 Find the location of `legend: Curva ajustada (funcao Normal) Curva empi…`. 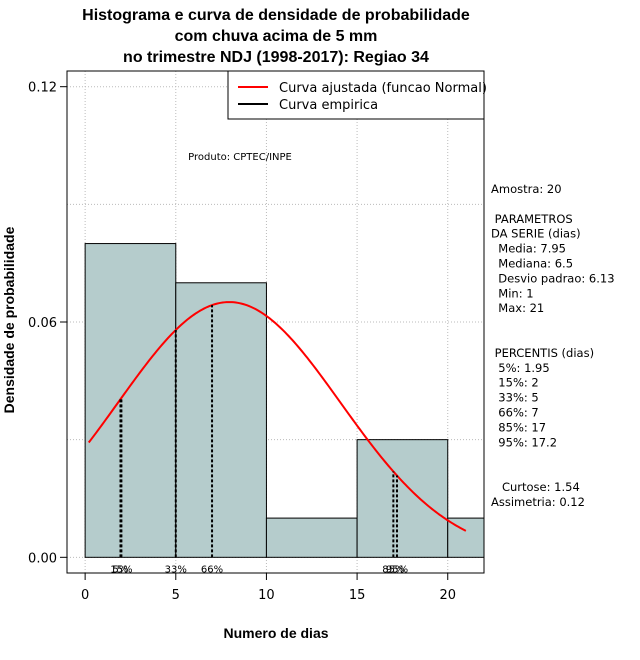

legend: Curva ajustada (funcao Normal) Curva empi… is located at coordinates (357, 95).